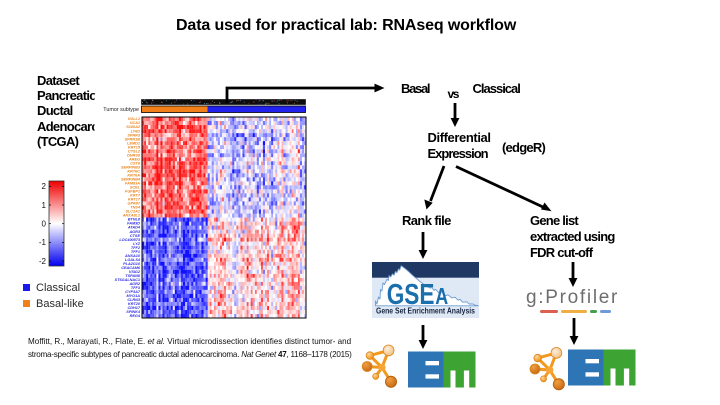 Image resolution: width=720 pixels, height=405 pixels. What do you see at coordinates (133, 292) in the screenshot?
I see `svg-text: CYP3A7` at bounding box center [133, 292].